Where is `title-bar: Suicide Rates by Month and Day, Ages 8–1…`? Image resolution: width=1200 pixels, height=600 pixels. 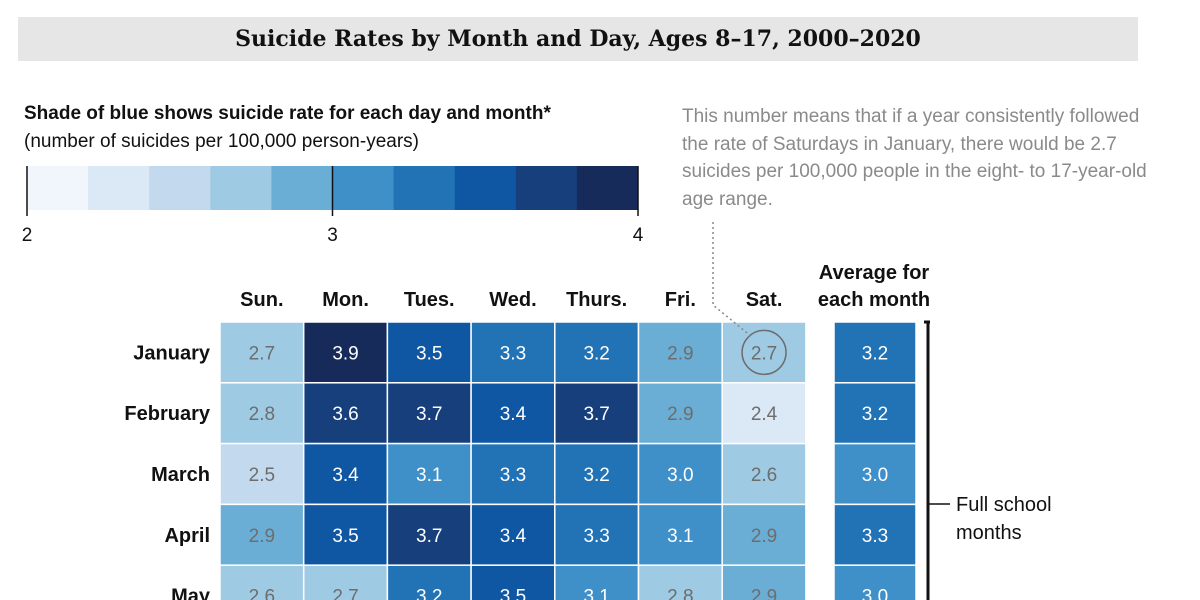 title-bar: Suicide Rates by Month and Day, Ages 8–1… is located at coordinates (578, 39).